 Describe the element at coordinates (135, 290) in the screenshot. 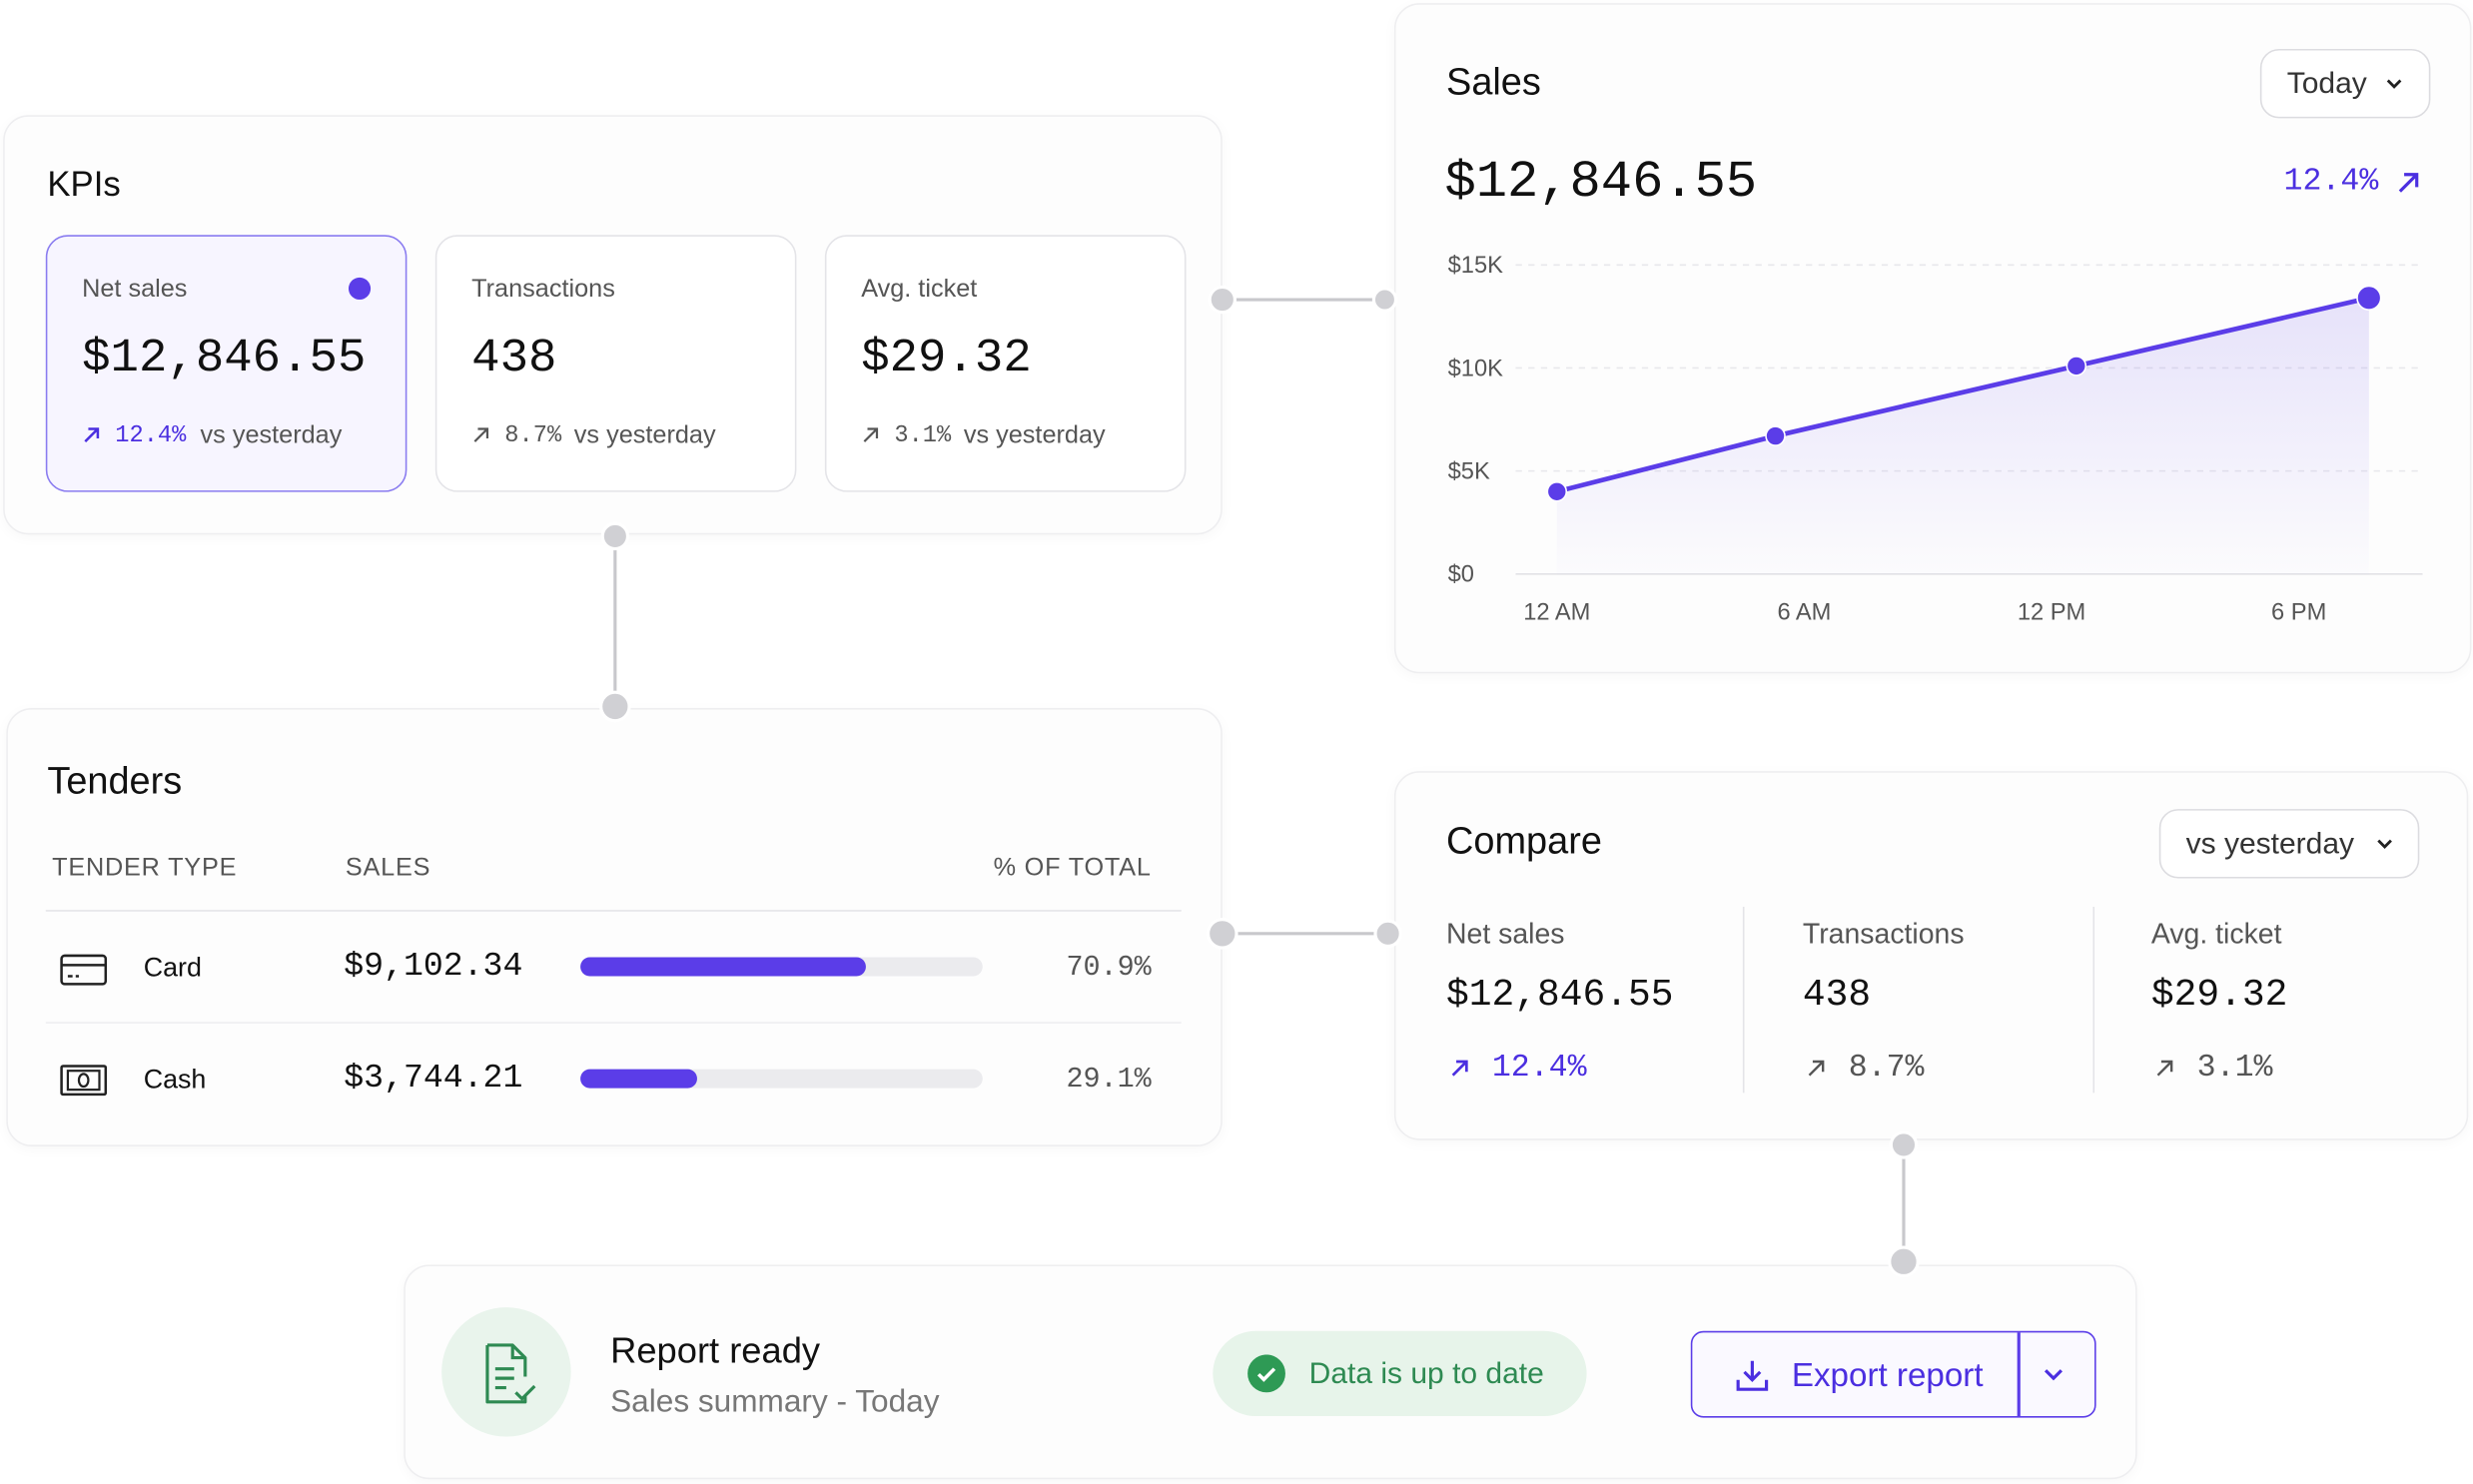

I see `kpi-label: Net sales` at that location.